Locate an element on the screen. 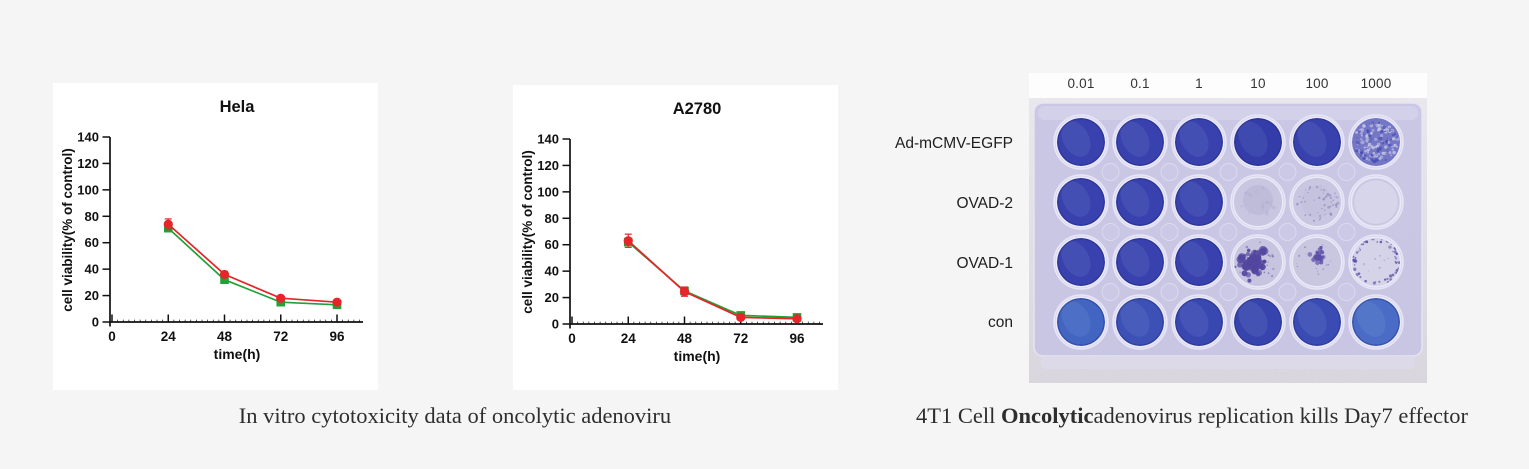 The height and width of the screenshot is (469, 1529). plate-column-label: 1 is located at coordinates (1199, 83).